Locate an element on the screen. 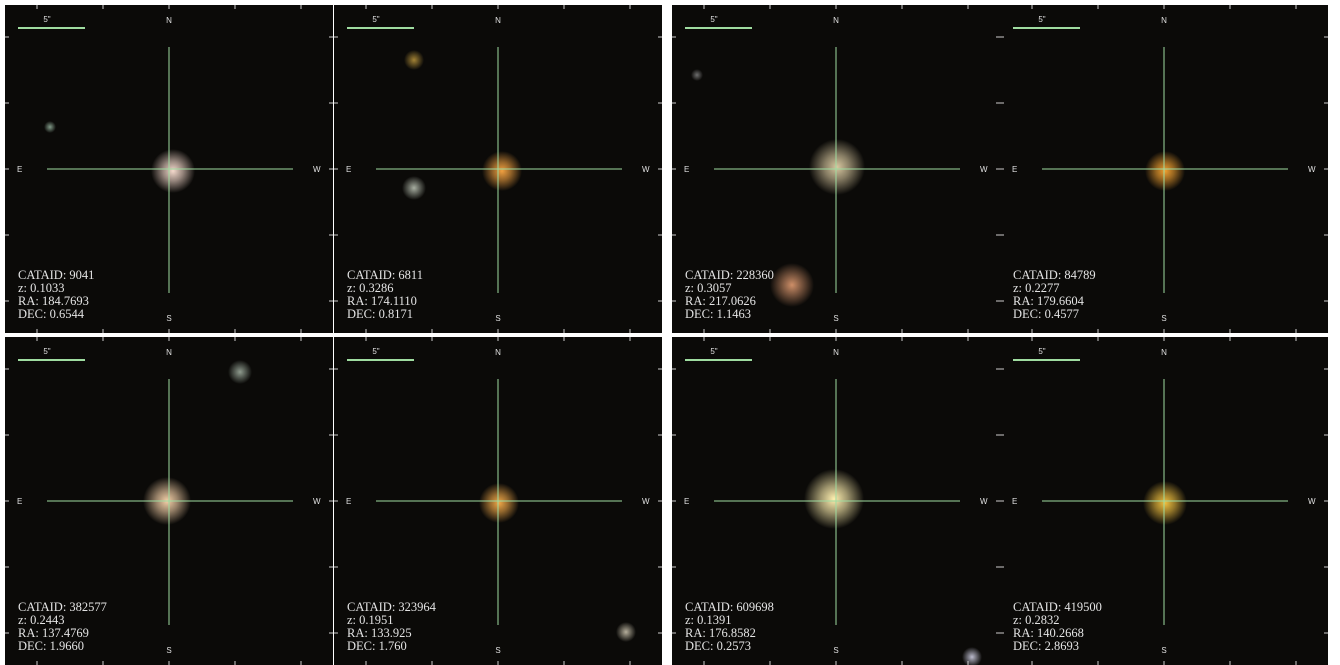  galaxy-info: RA: 176.8582 is located at coordinates (720, 633).